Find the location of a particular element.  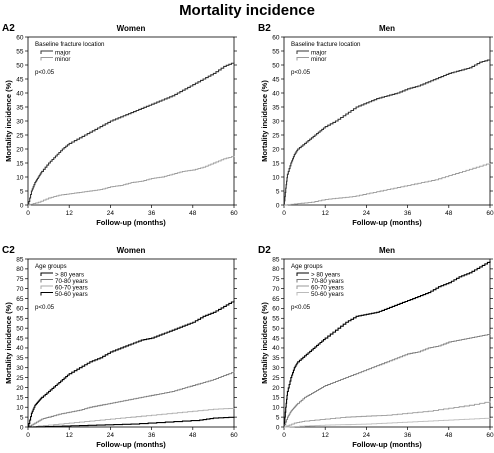

y-tick-label: 80 is located at coordinates (276, 269).